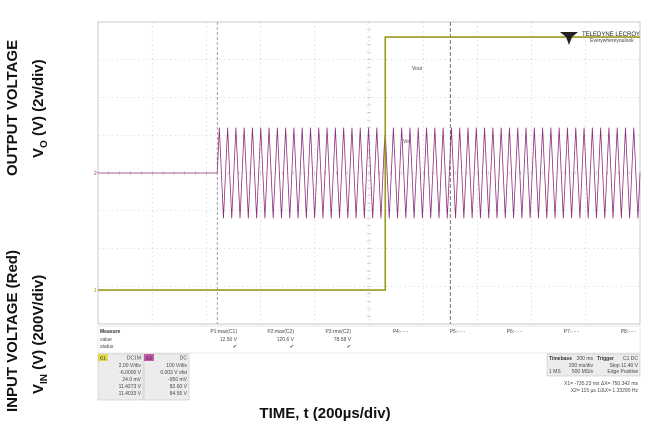 The width and height of the screenshot is (650, 431). Describe the element at coordinates (406, 142) in the screenshot. I see `vin-annotation: Vin` at that location.